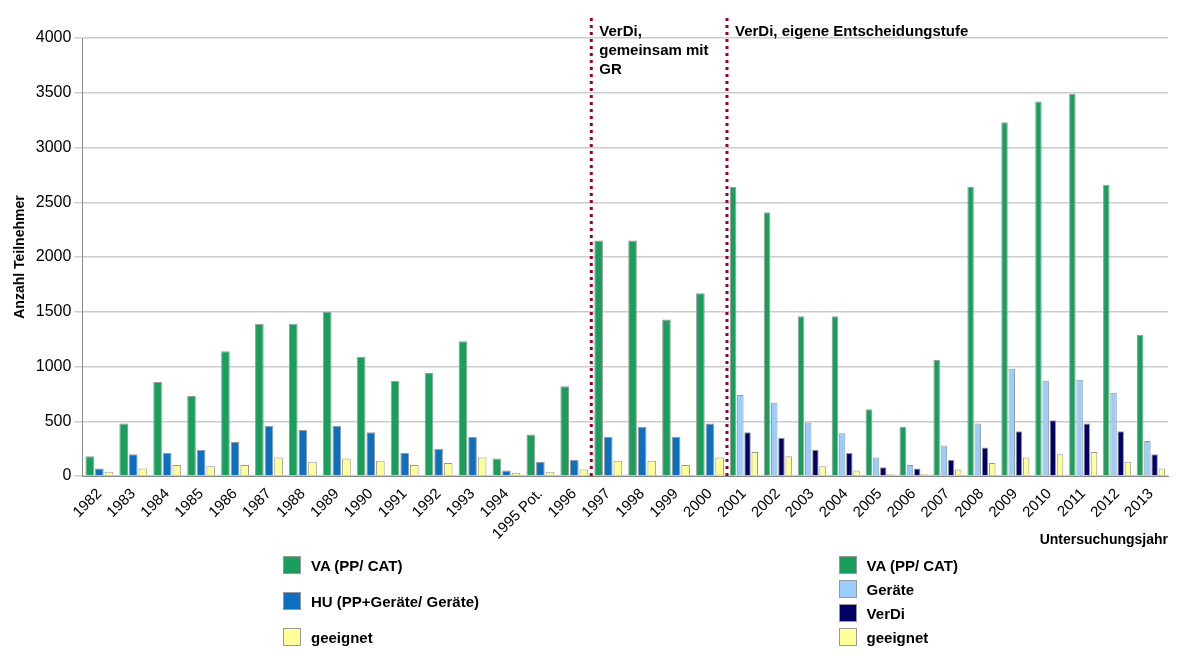 This screenshot has height=666, width=1199. I want to click on y-tick-label: 500, so click(58, 420).